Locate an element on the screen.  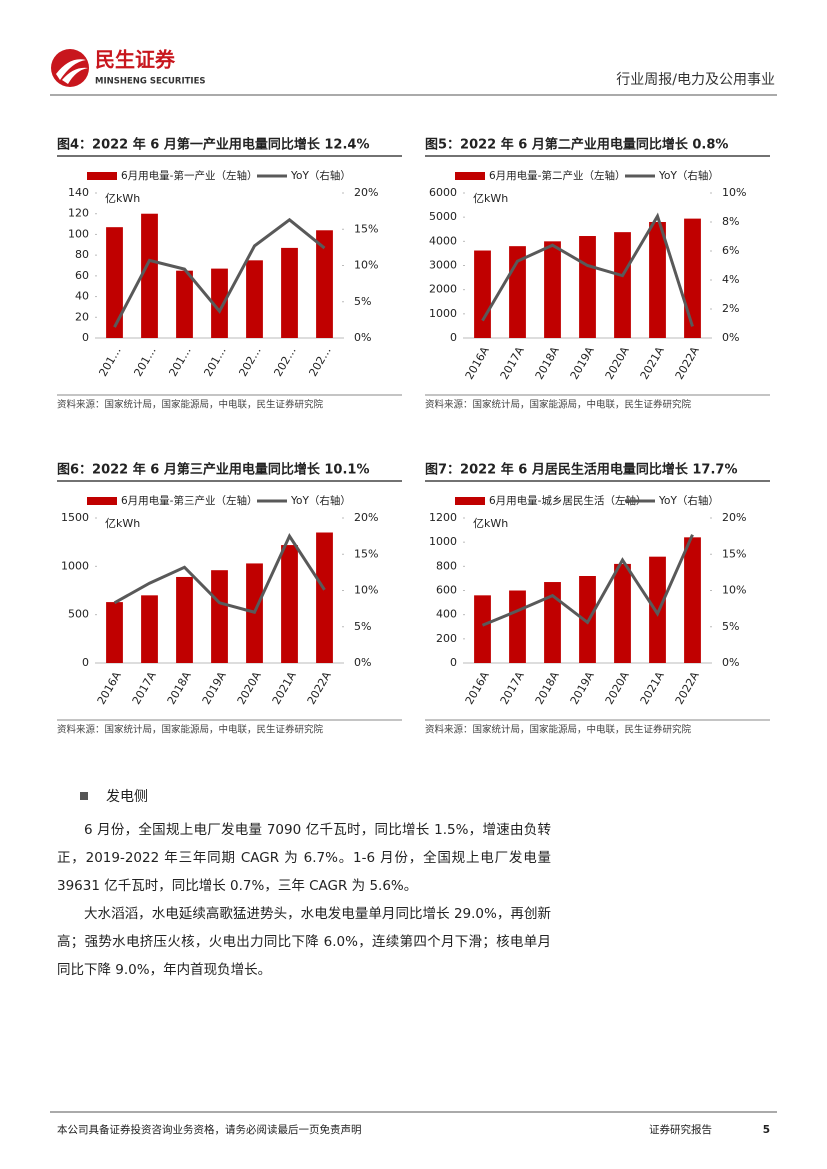
footer-label: 证券研究报告 is located at coordinates (680, 1129).